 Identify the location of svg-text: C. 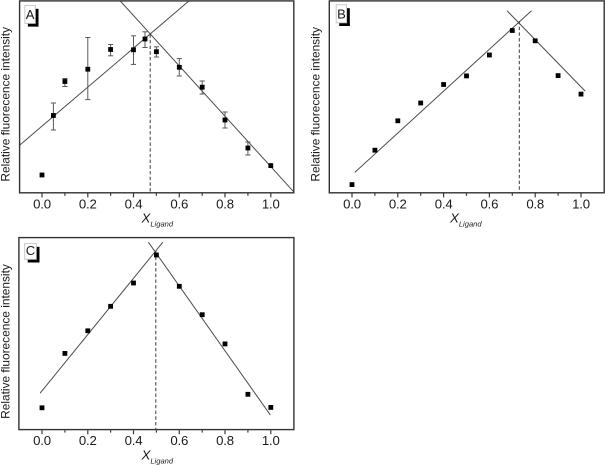
(30, 250).